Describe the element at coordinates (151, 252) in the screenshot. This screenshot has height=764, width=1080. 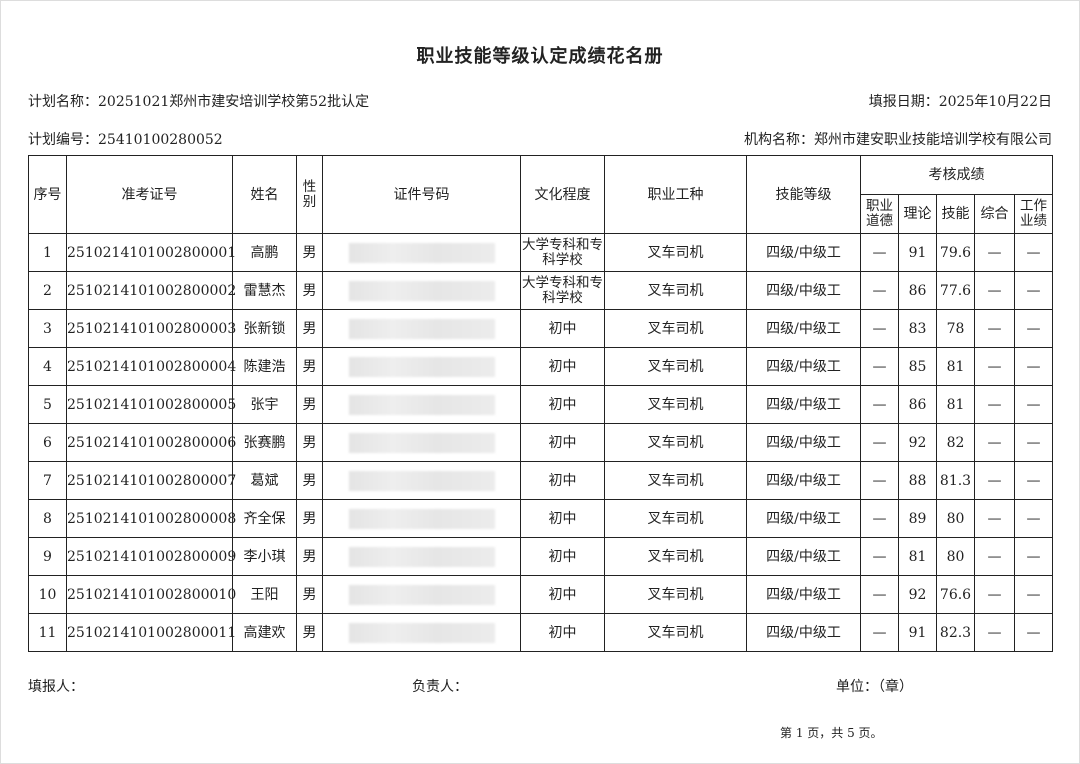
I see `cell-exam-no: 2510214101002800001` at that location.